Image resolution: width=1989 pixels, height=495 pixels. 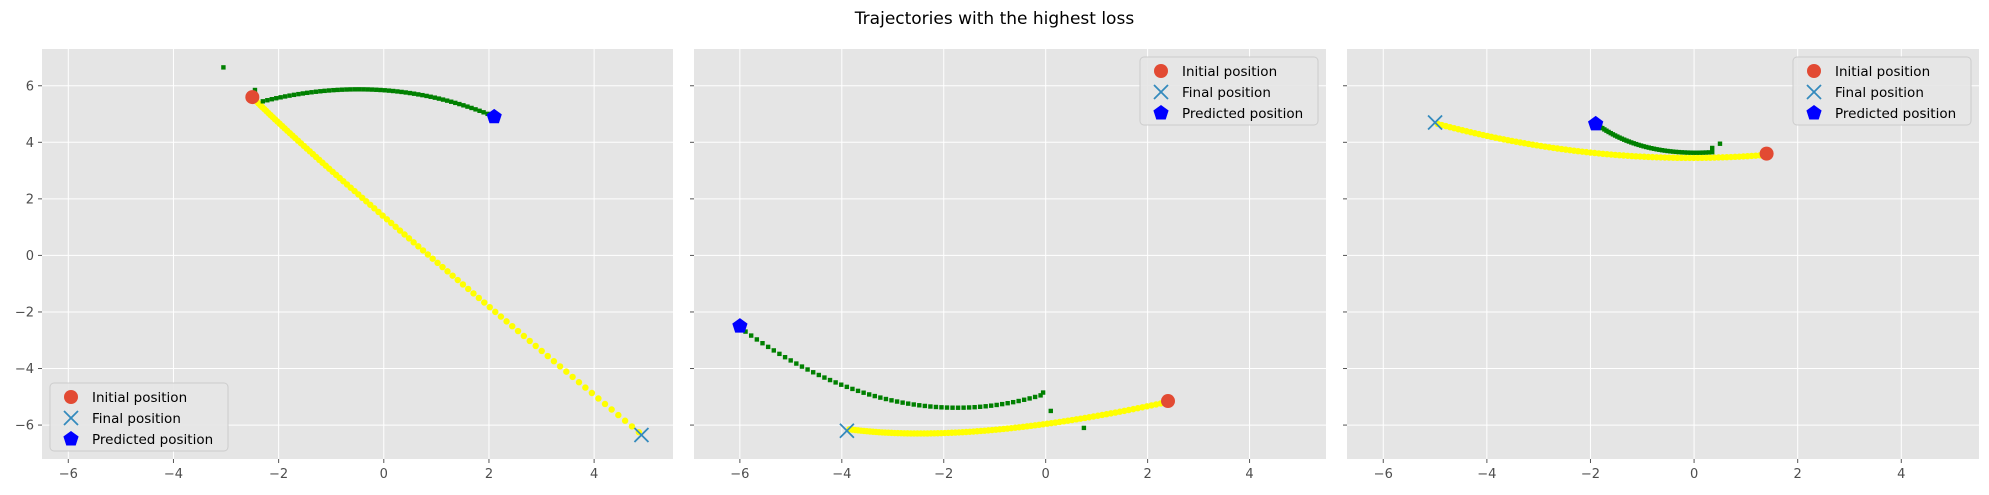 What do you see at coordinates (1766, 153) in the screenshot?
I see `initial-position-marker` at bounding box center [1766, 153].